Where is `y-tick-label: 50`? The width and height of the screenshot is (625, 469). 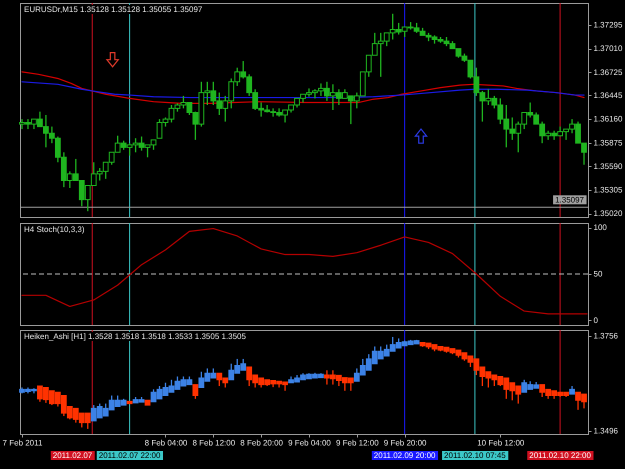 y-tick-label: 50 is located at coordinates (598, 274).